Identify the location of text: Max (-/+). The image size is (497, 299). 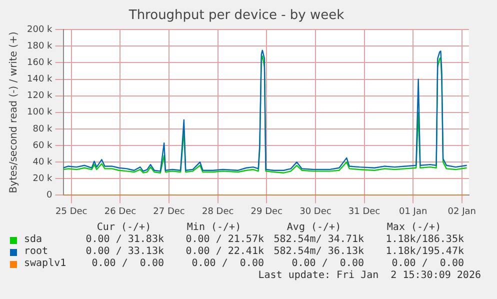
(414, 227).